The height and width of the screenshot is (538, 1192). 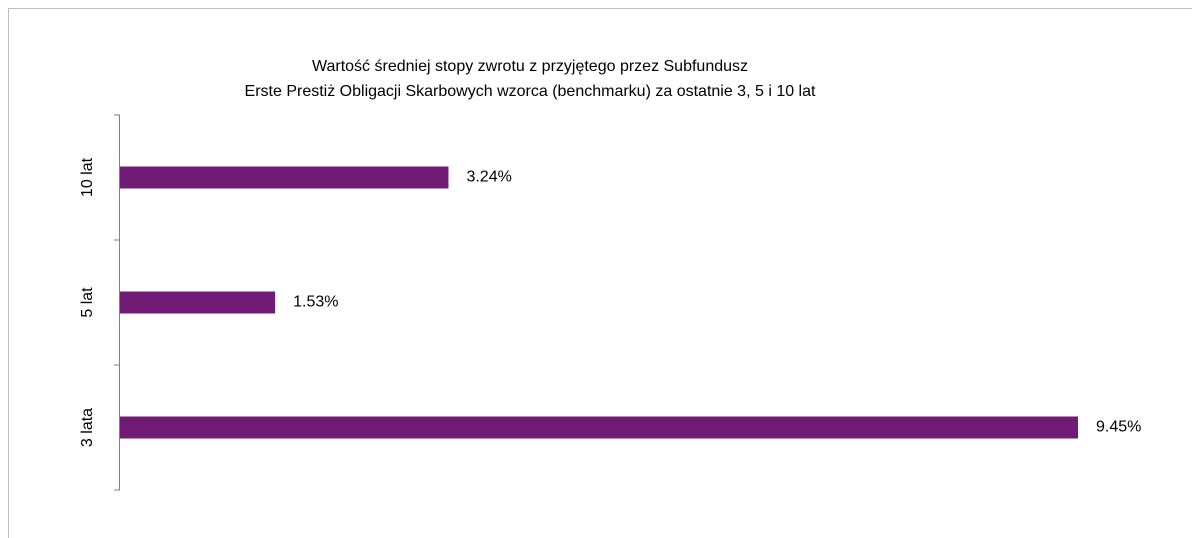 What do you see at coordinates (87, 427) in the screenshot?
I see `category-label: 3 lata` at bounding box center [87, 427].